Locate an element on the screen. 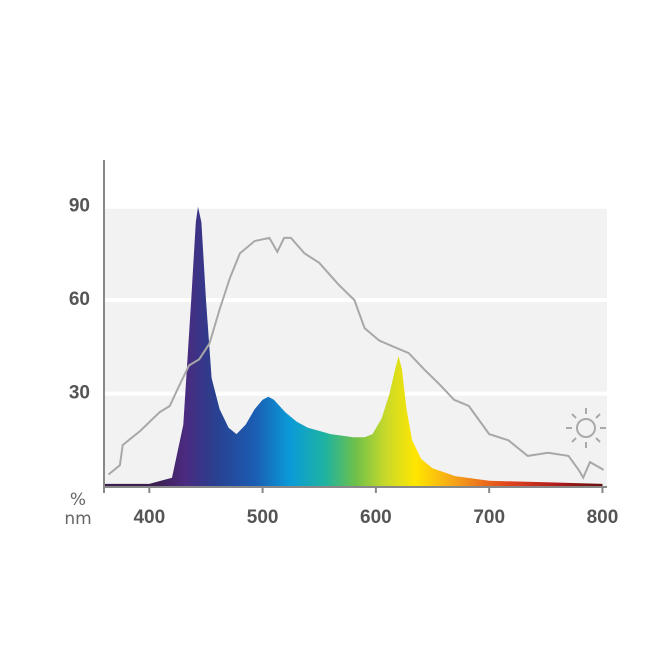 This screenshot has width=672, height=672. y-axis-label: % is located at coordinates (78, 500).